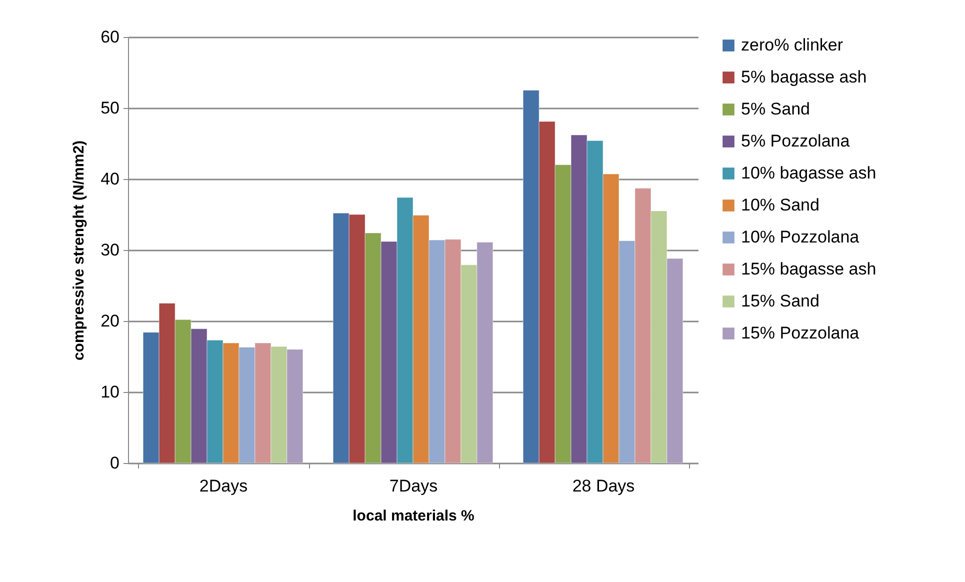 This screenshot has height=582, width=965. I want to click on legend-label: 10% Pozzolana, so click(800, 237).